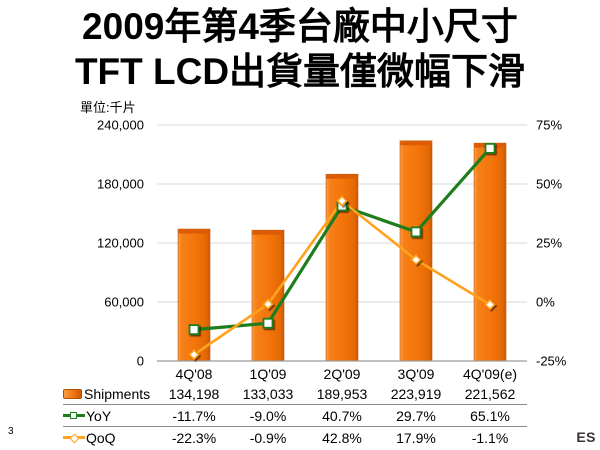 The width and height of the screenshot is (600, 450). I want to click on shipments-value: 133,033, so click(268, 394).